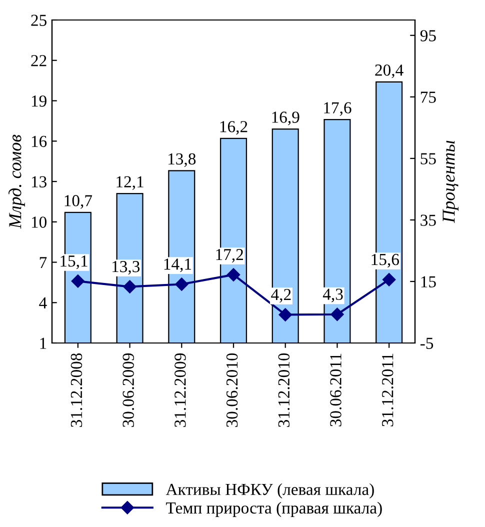 The height and width of the screenshot is (527, 485). I want to click on y-tick-label: 13, so click(39, 182).